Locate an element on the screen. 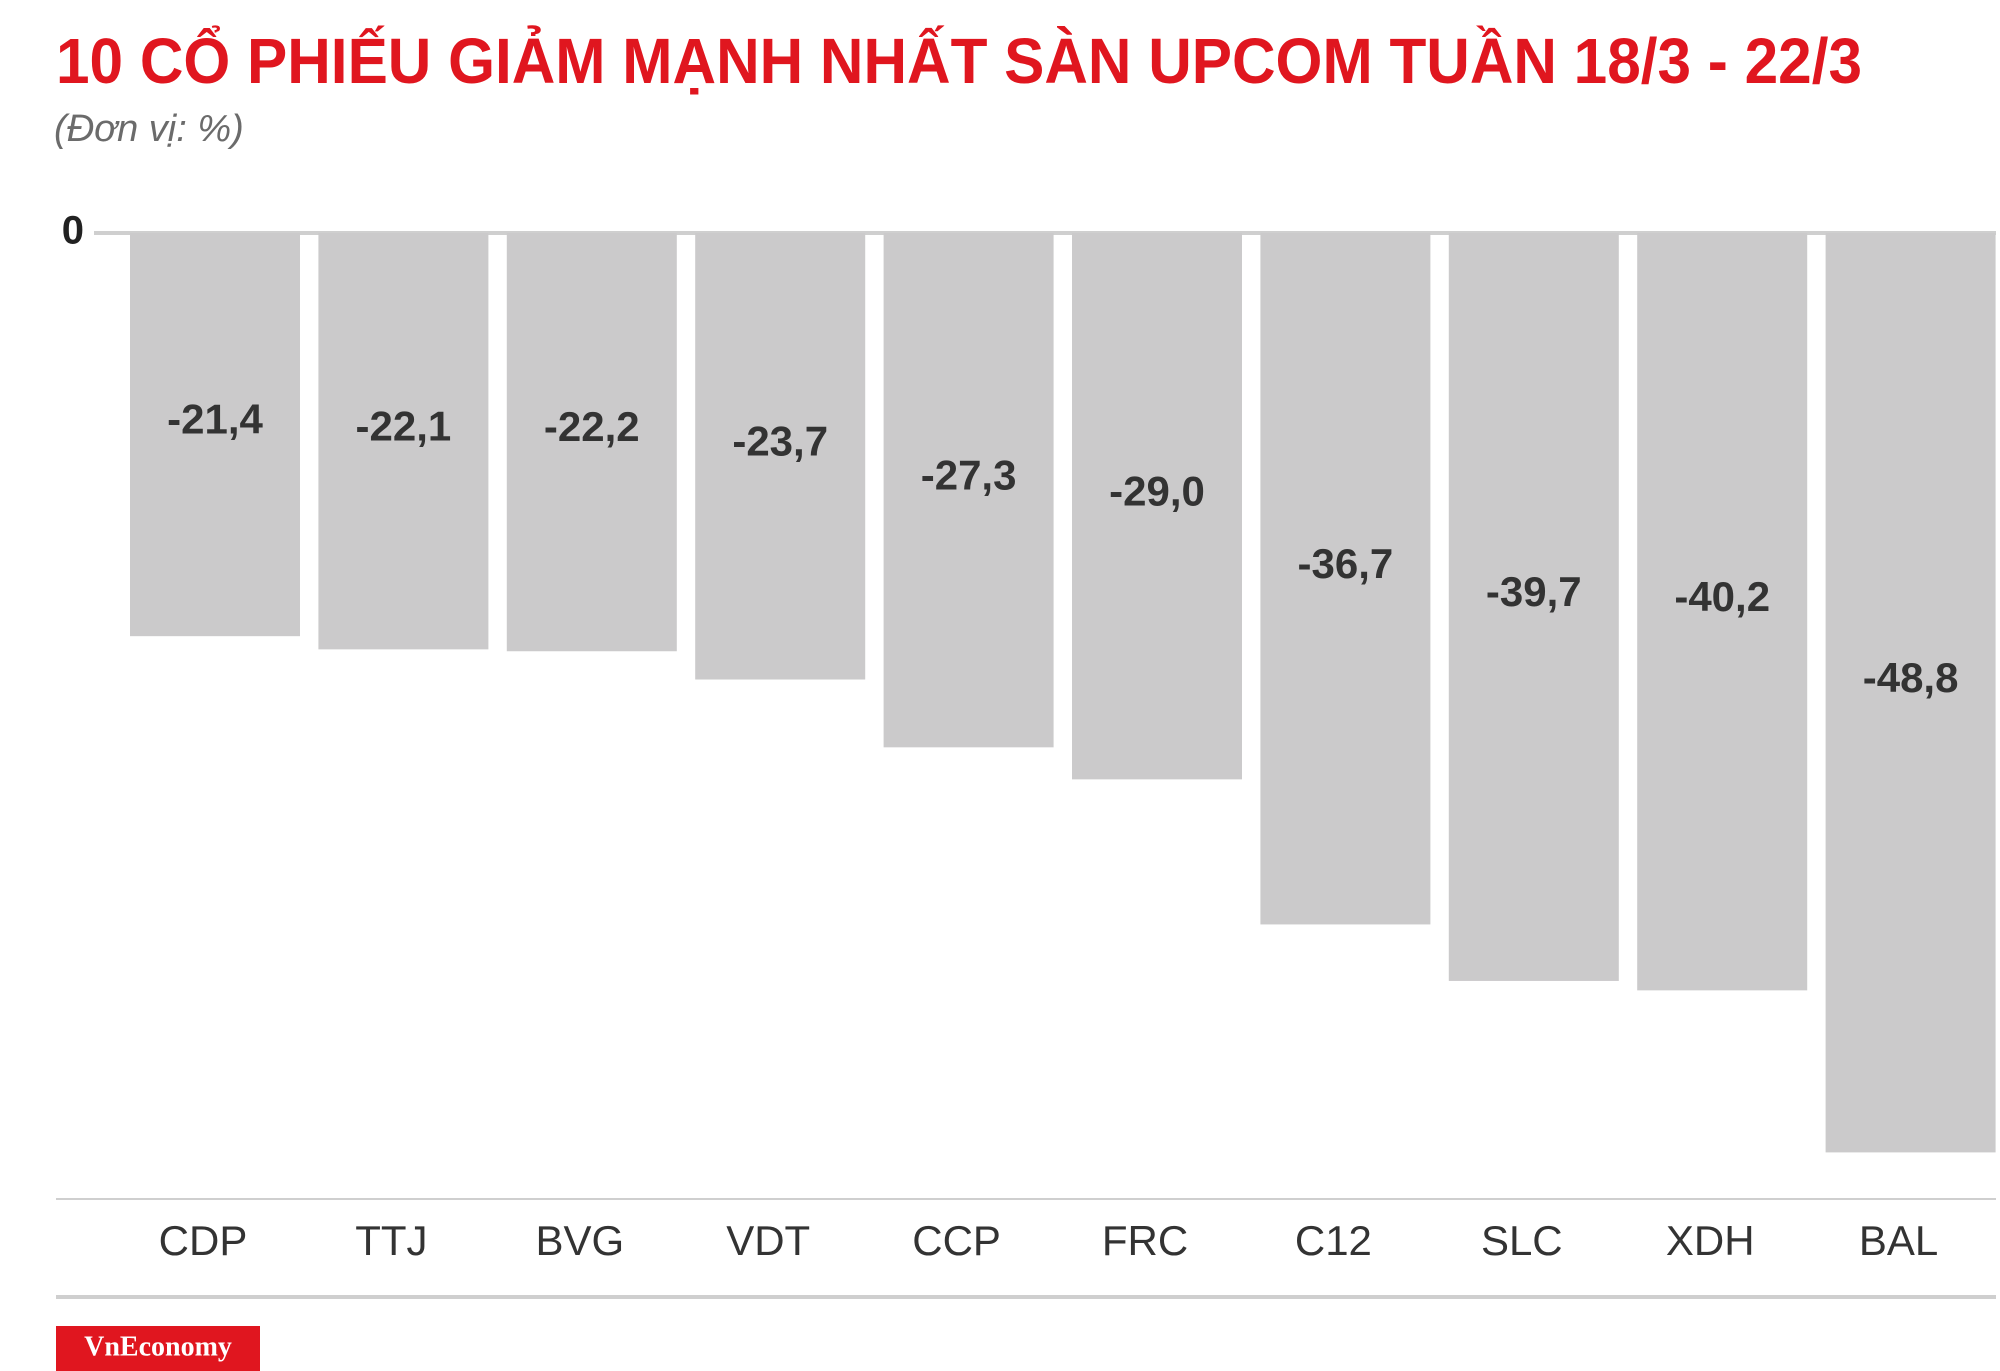 Image resolution: width=2000 pixels, height=1371 pixels. value-label: -48,8 is located at coordinates (1911, 677).